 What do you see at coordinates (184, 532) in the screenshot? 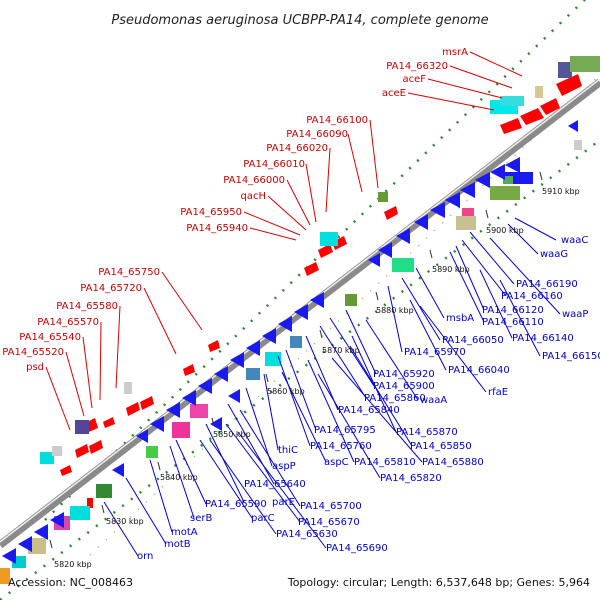
I see `gene-label-blue: motA` at bounding box center [184, 532].